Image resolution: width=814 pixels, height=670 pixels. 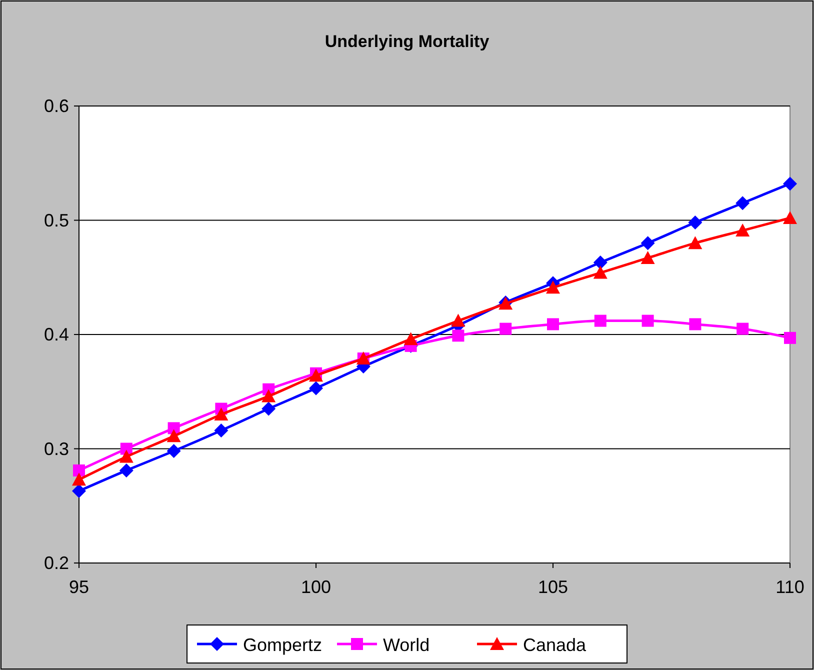 What do you see at coordinates (555, 645) in the screenshot?
I see `legend-label: Canada` at bounding box center [555, 645].